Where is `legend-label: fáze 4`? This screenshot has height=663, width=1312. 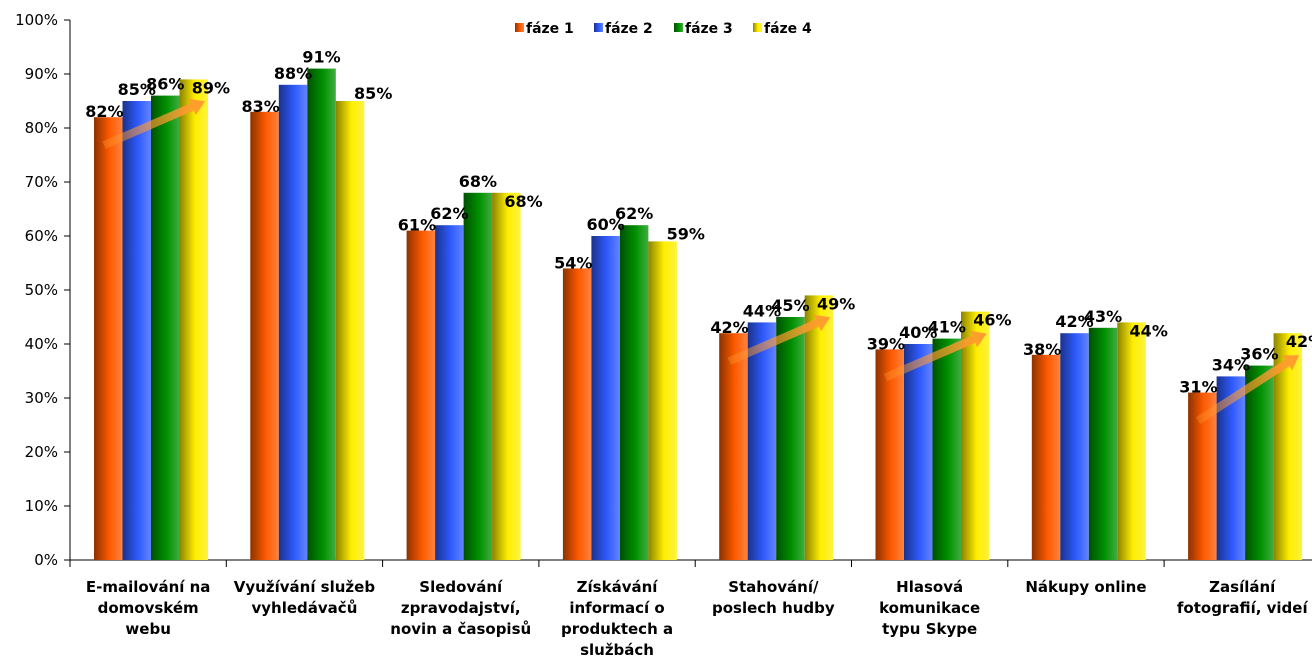
legend-label: fáze 4 is located at coordinates (788, 29).